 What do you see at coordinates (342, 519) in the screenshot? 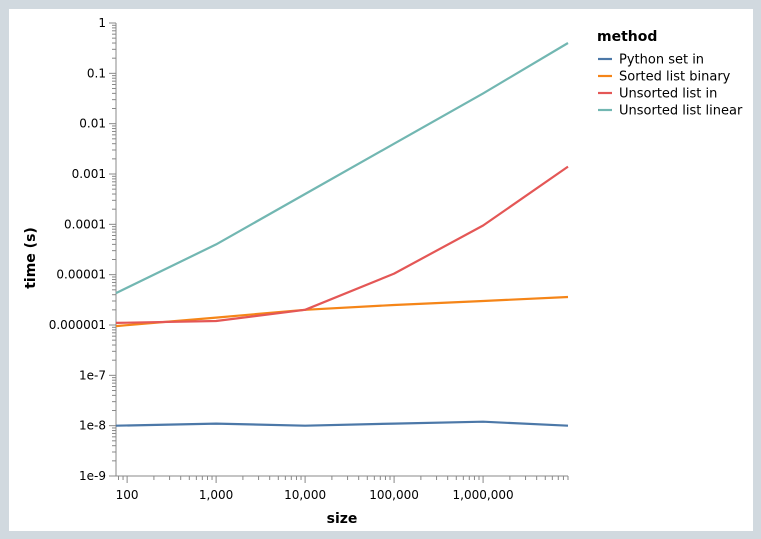
I see `x-axis-title: size` at bounding box center [342, 519].